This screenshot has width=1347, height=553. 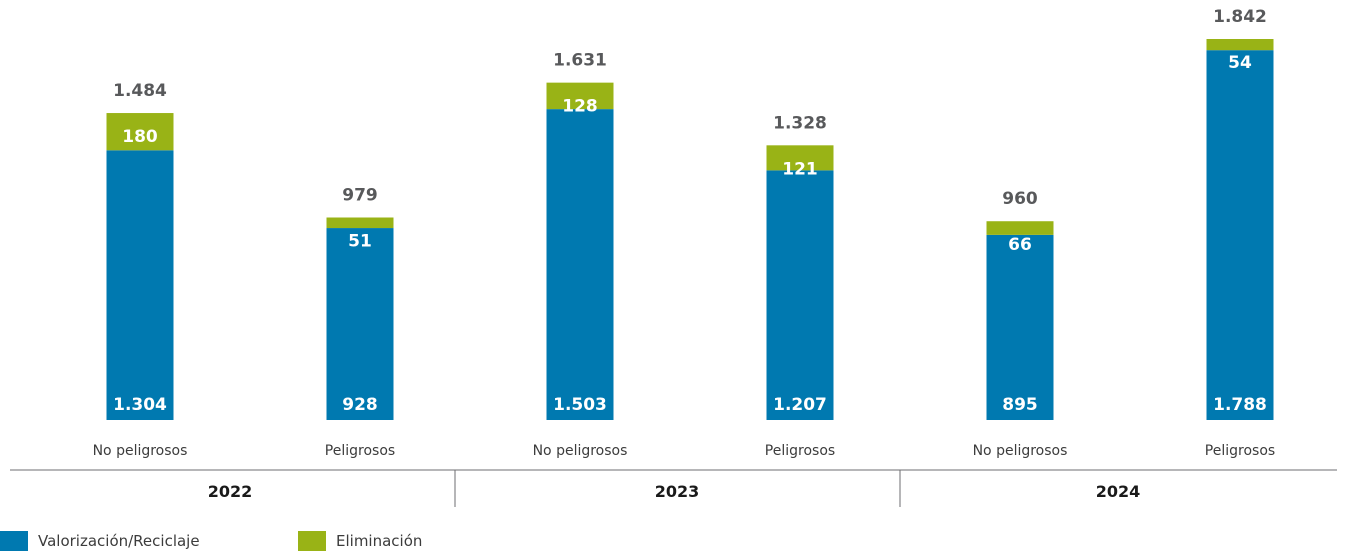 I want to click on value-label-valorizacion: 1.503, so click(x=580, y=405).